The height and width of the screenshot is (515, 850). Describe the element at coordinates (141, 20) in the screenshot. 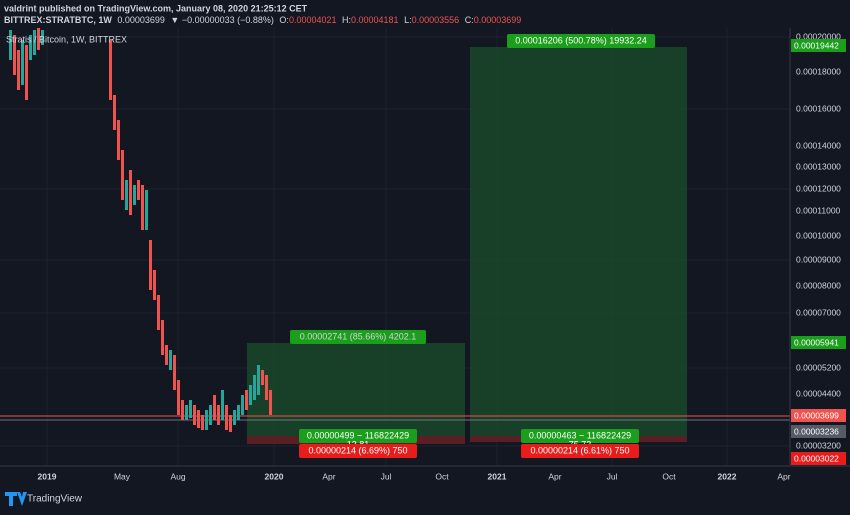

I see `last: 0.00003699` at that location.